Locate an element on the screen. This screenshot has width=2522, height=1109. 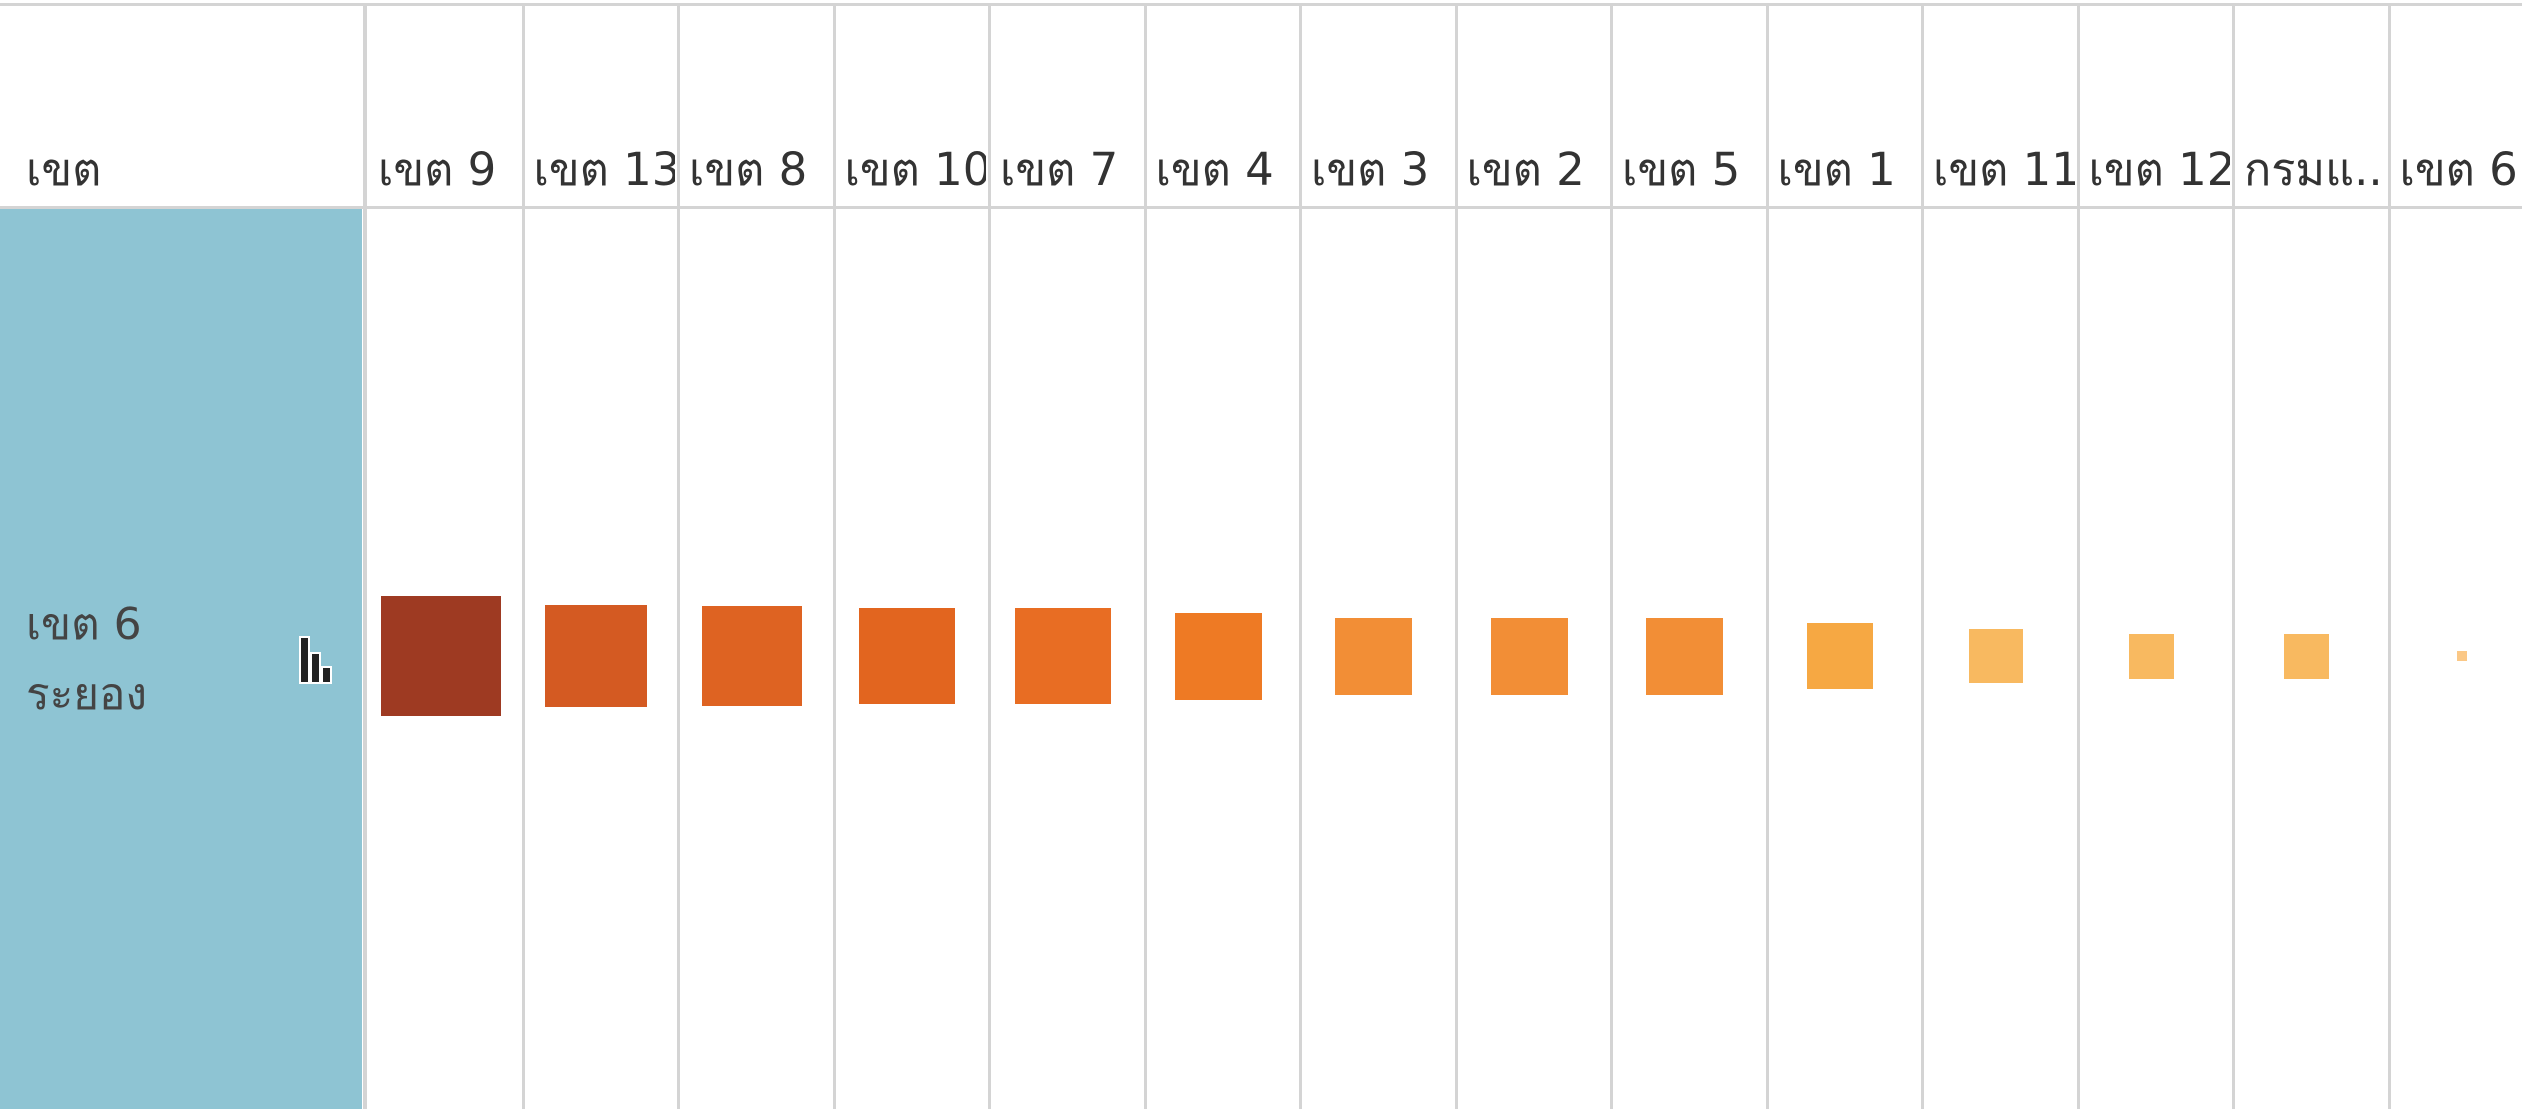
top-border is located at coordinates (1261, 4).